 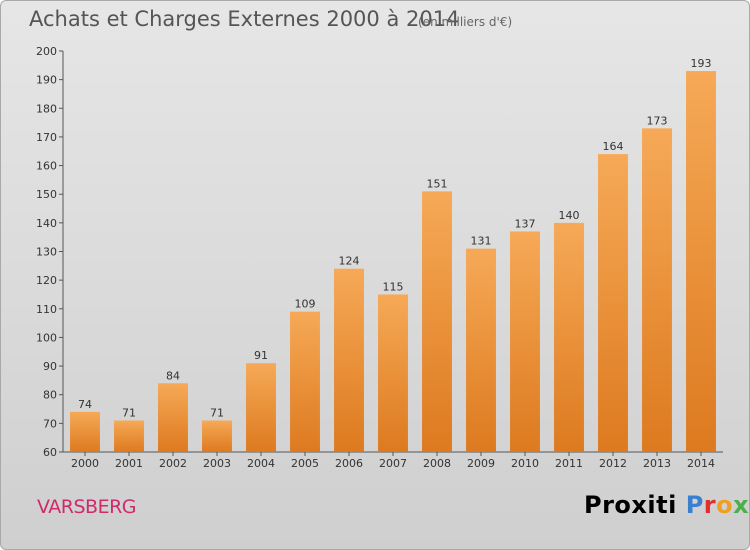 I want to click on x-tick-label: 2009, so click(x=481, y=463).